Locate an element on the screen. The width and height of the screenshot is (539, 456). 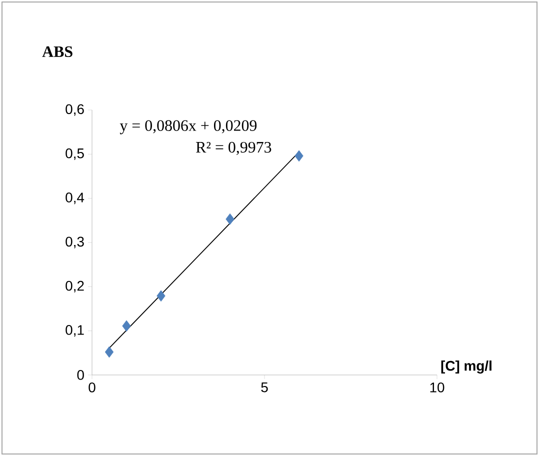
annotation: y = 0,0806x + 0,0209 is located at coordinates (188, 127).